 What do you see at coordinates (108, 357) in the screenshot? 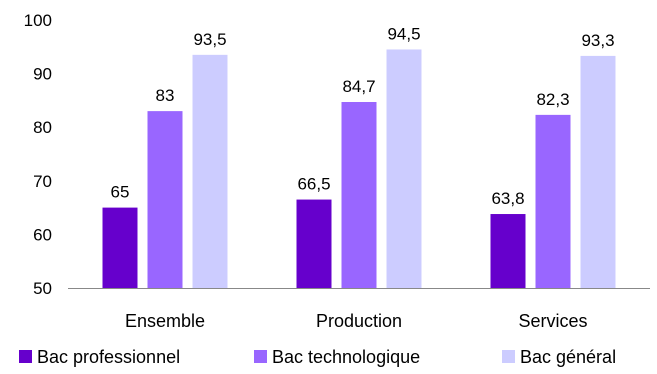
I see `legend-label: Bac professionnel` at bounding box center [108, 357].